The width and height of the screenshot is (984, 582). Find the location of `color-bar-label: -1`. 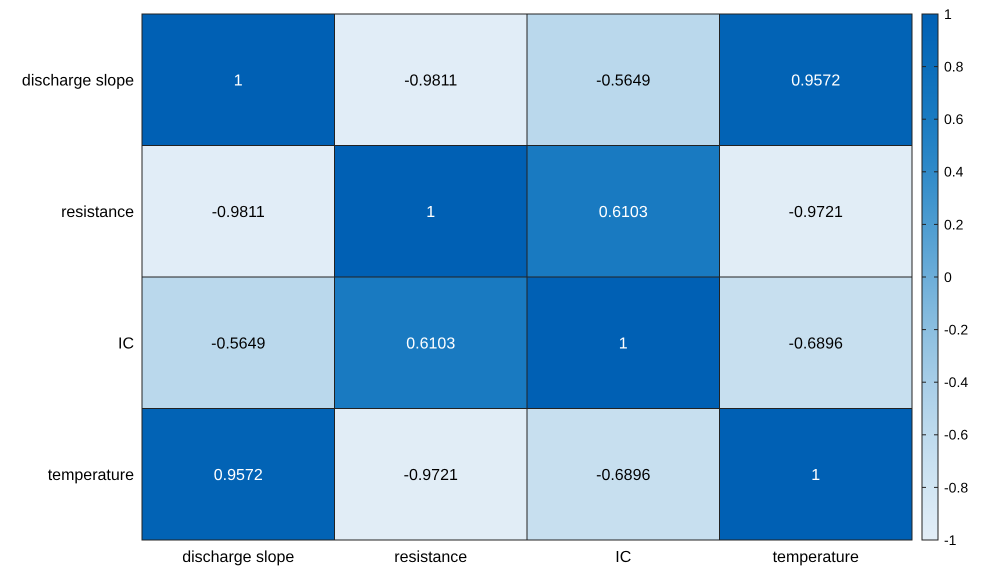

color-bar-label: -1 is located at coordinates (950, 540).